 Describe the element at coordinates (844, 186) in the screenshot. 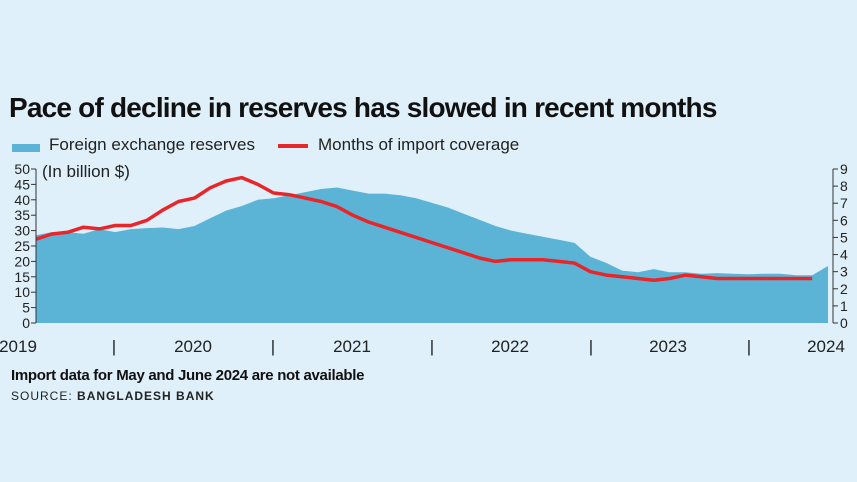

I see `right-axis-tick-label: 8` at that location.